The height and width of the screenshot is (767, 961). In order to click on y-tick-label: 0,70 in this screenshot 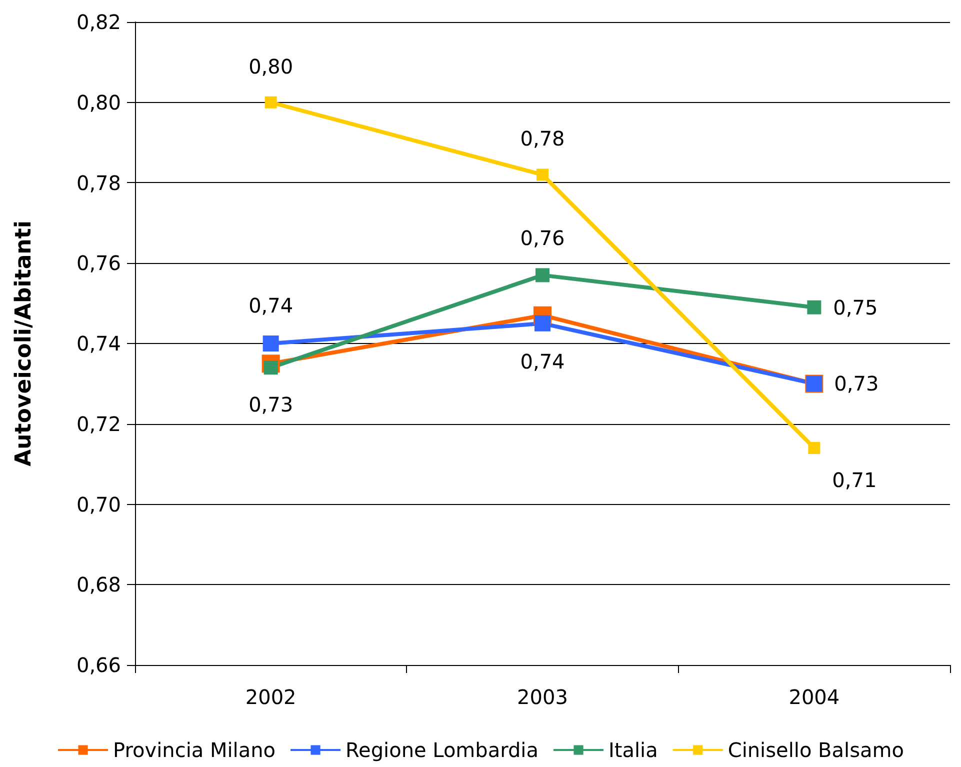, I will do `click(98, 504)`.